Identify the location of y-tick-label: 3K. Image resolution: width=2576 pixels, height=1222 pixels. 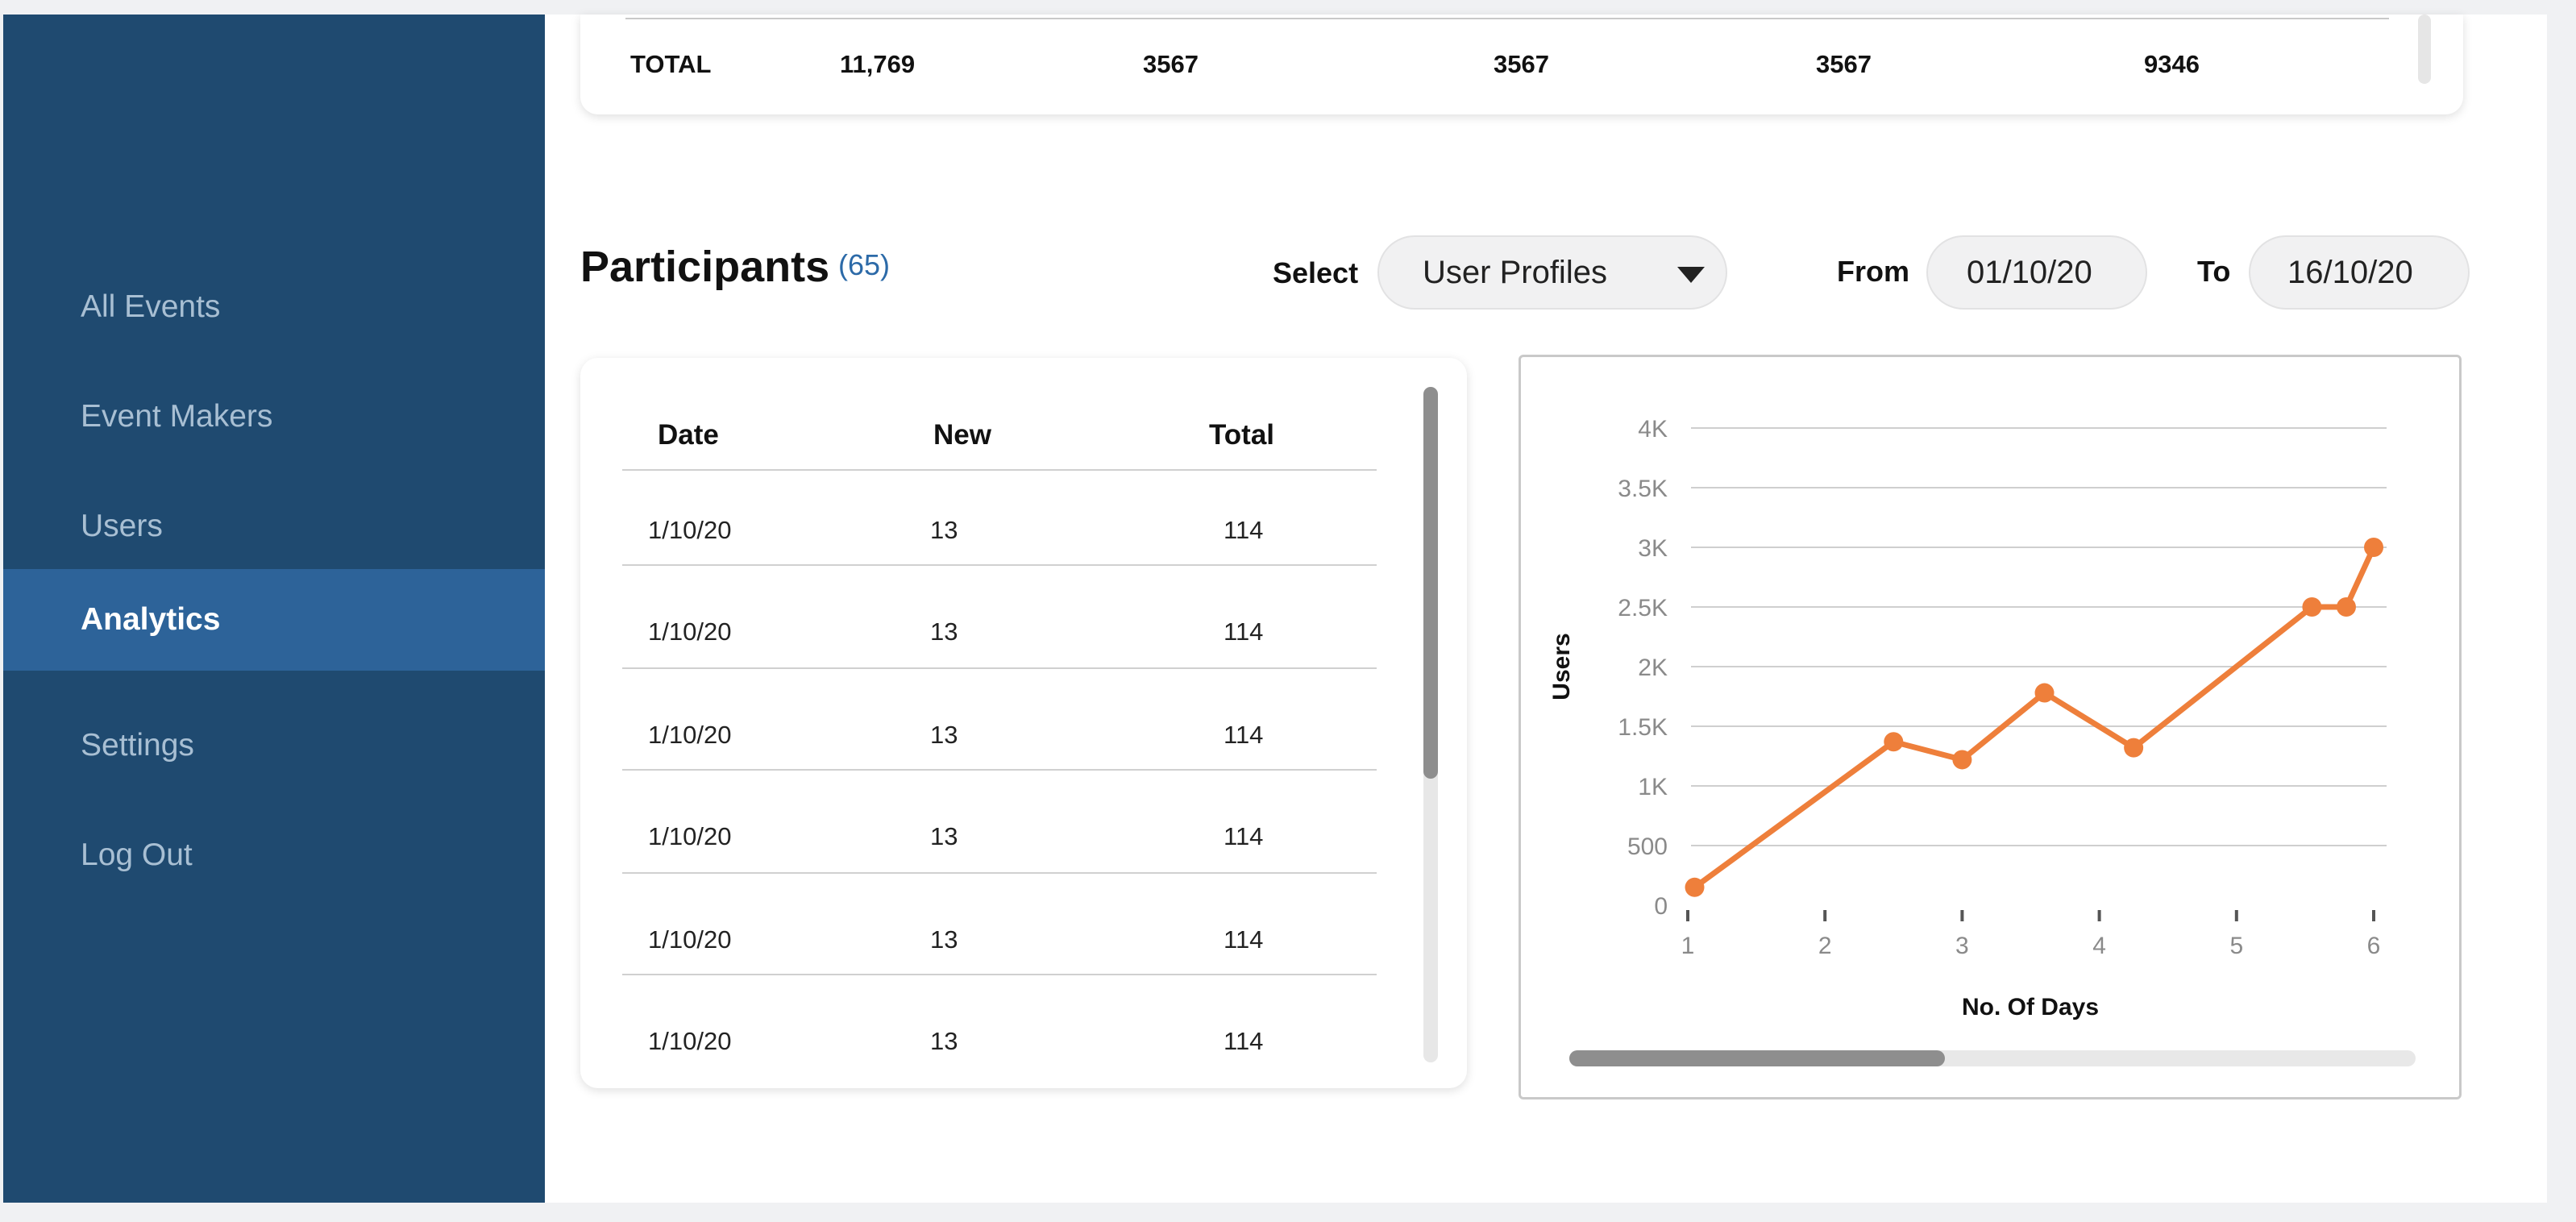
(1653, 548).